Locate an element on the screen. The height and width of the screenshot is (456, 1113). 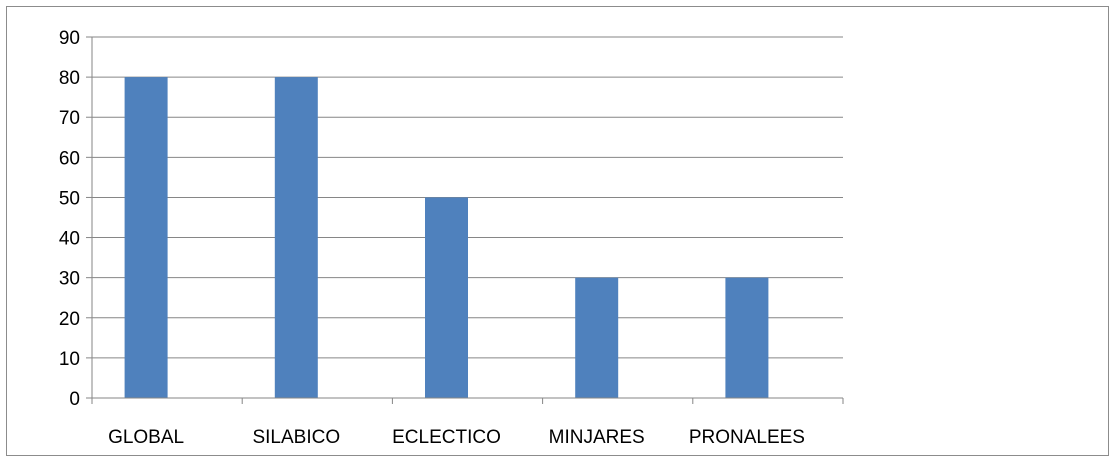
y-tick-label: 60 is located at coordinates (69, 158).